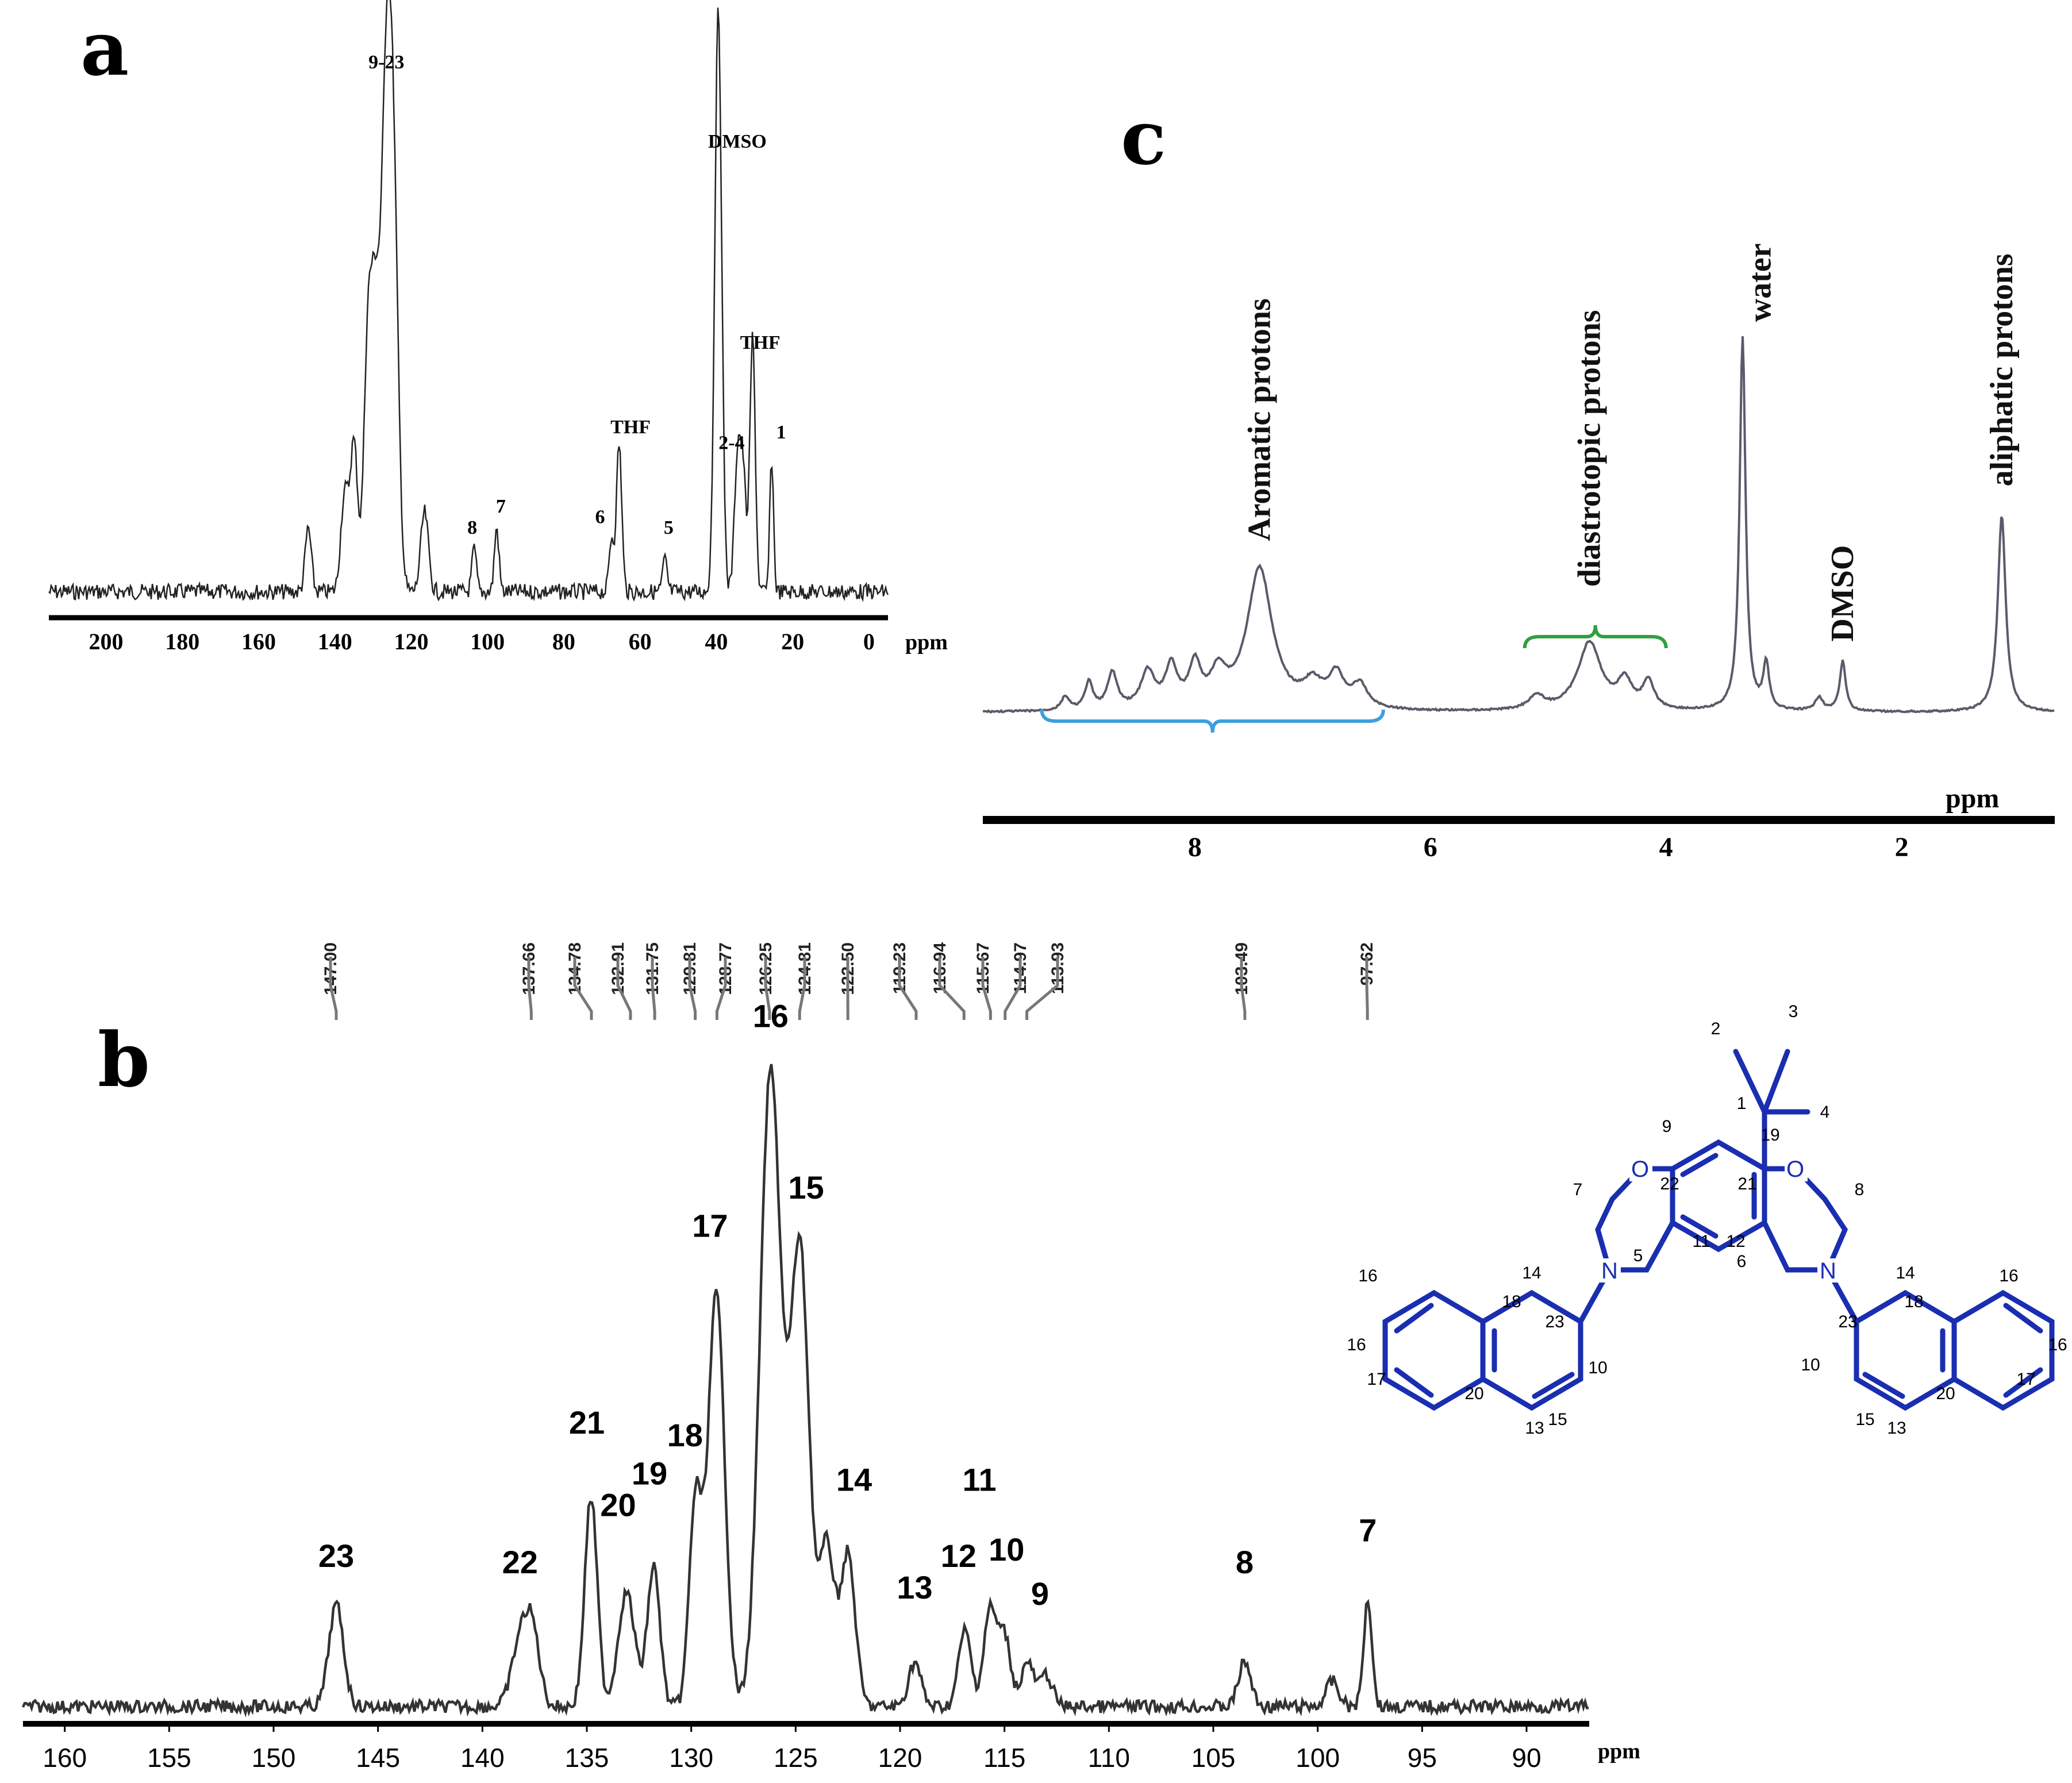 Image resolution: width=2072 pixels, height=1783 pixels. I want to click on carbon-number: 3, so click(1793, 1011).